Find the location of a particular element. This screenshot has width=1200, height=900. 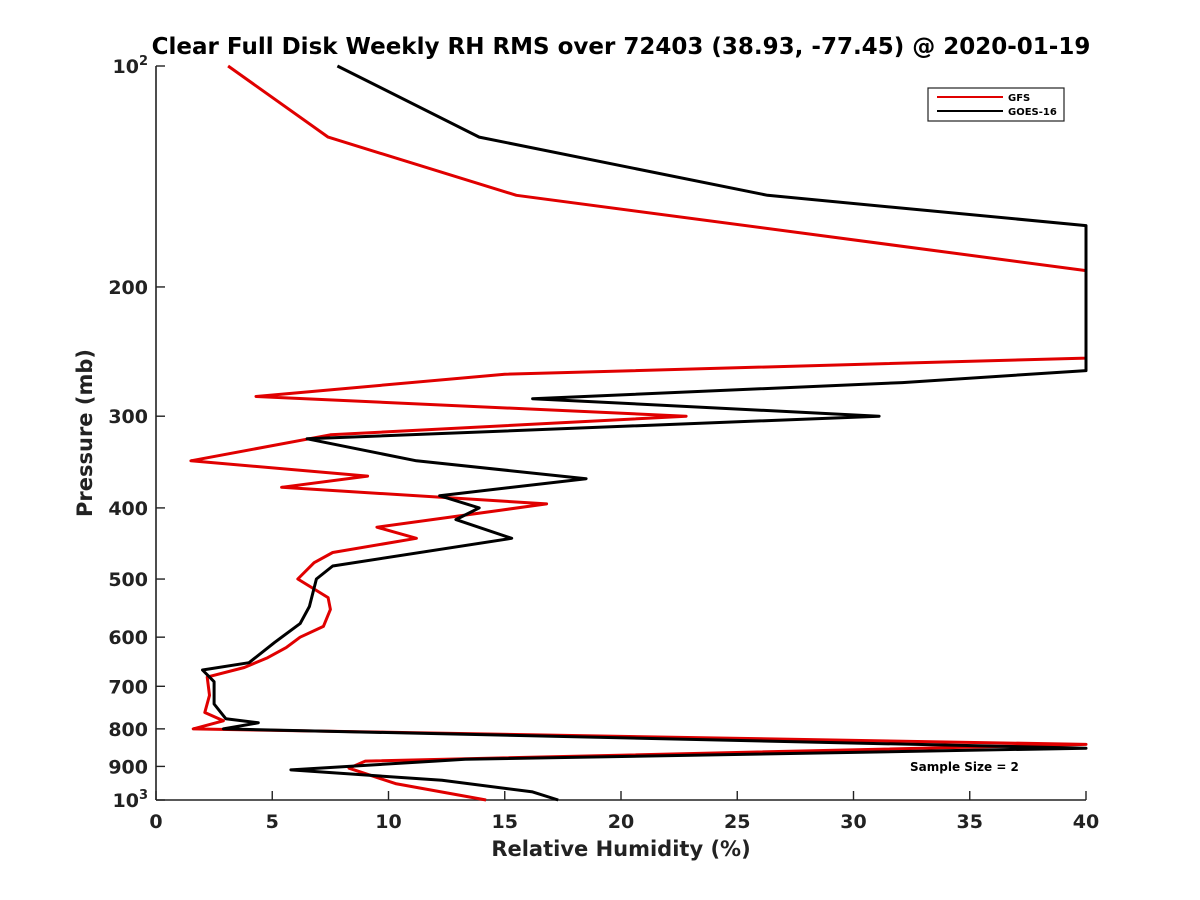

y-tick-label: 700 is located at coordinates (128, 687).